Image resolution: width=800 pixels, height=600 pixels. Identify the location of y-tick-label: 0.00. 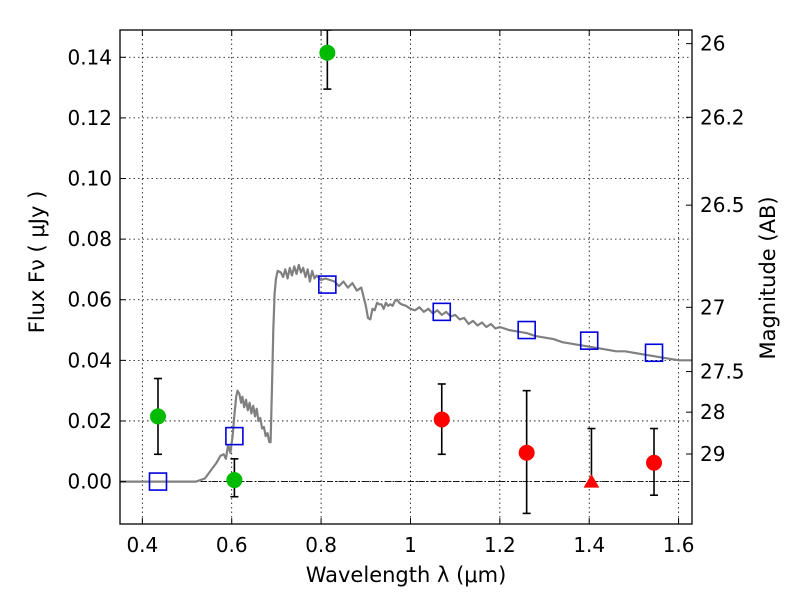
(89, 482).